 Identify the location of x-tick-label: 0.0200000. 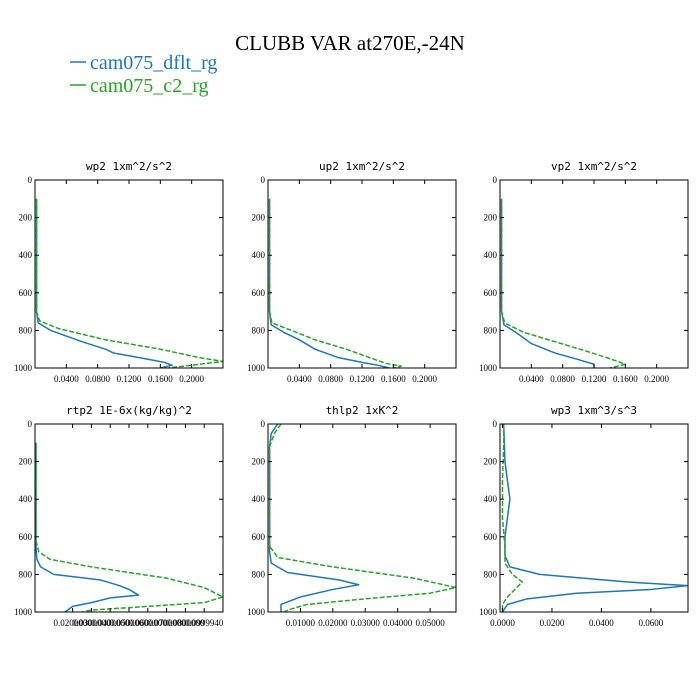
(72, 623).